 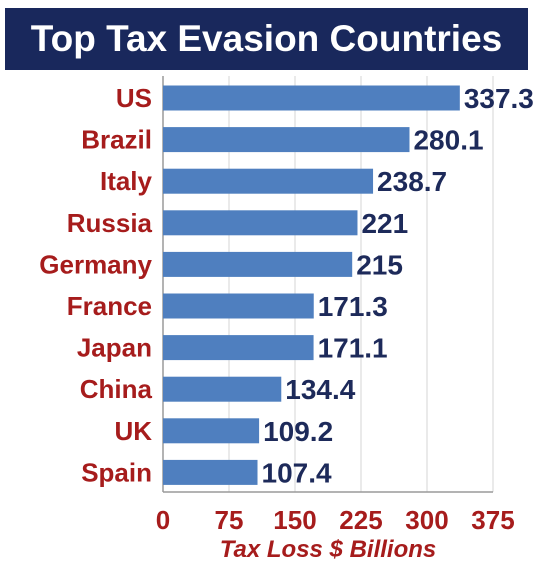 I want to click on value-label: 215, so click(x=379, y=264).